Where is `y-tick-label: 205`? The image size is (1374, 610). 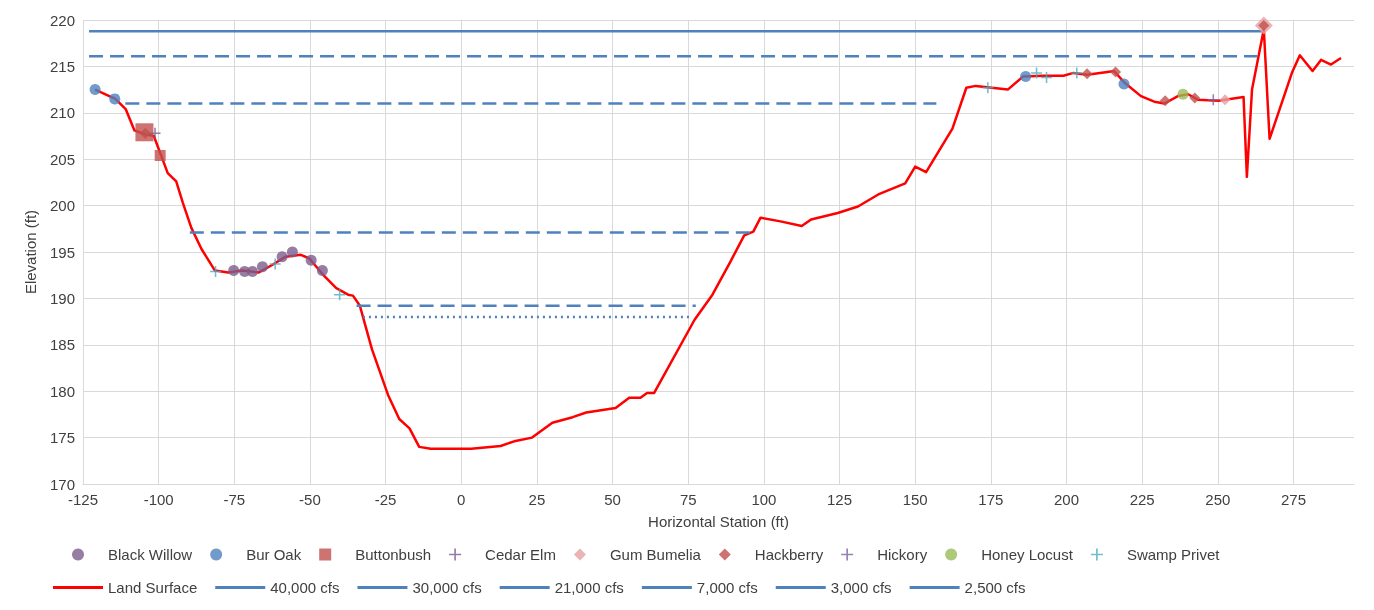 y-tick-label: 205 is located at coordinates (62, 159).